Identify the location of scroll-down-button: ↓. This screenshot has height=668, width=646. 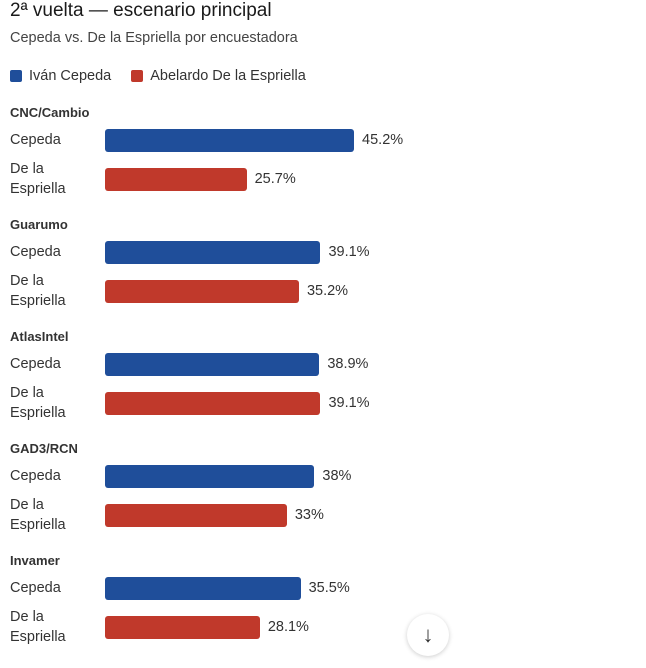
(428, 635).